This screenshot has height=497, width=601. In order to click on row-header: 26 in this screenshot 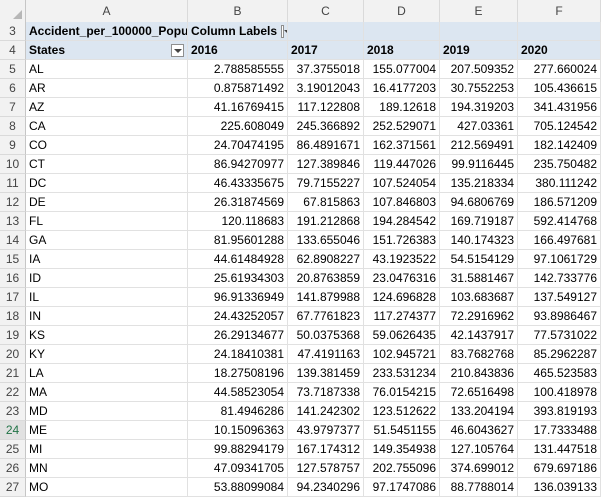, I will do `click(13, 468)`.